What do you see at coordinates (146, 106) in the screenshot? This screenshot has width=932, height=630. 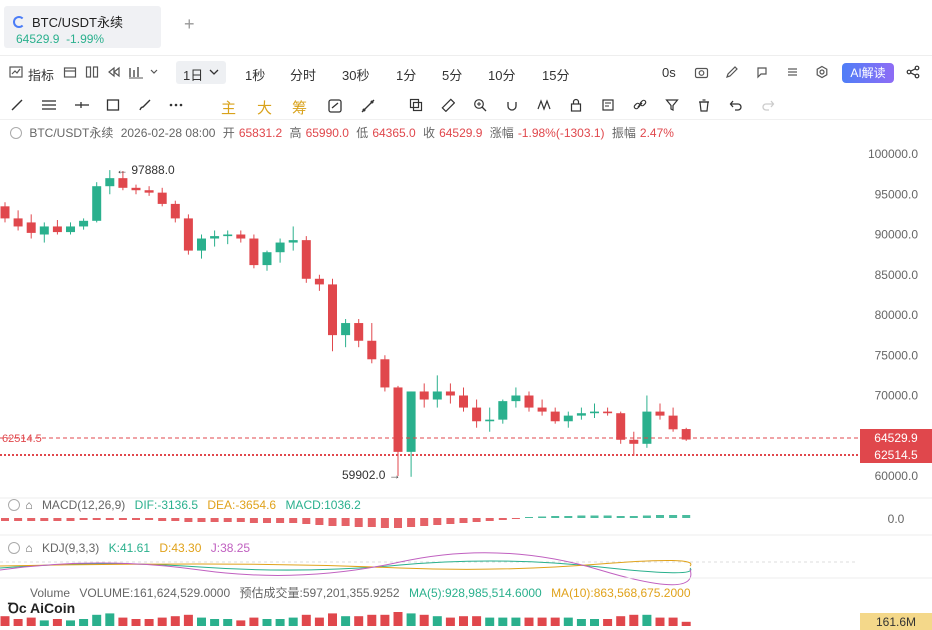 I see `brush-icon` at bounding box center [146, 106].